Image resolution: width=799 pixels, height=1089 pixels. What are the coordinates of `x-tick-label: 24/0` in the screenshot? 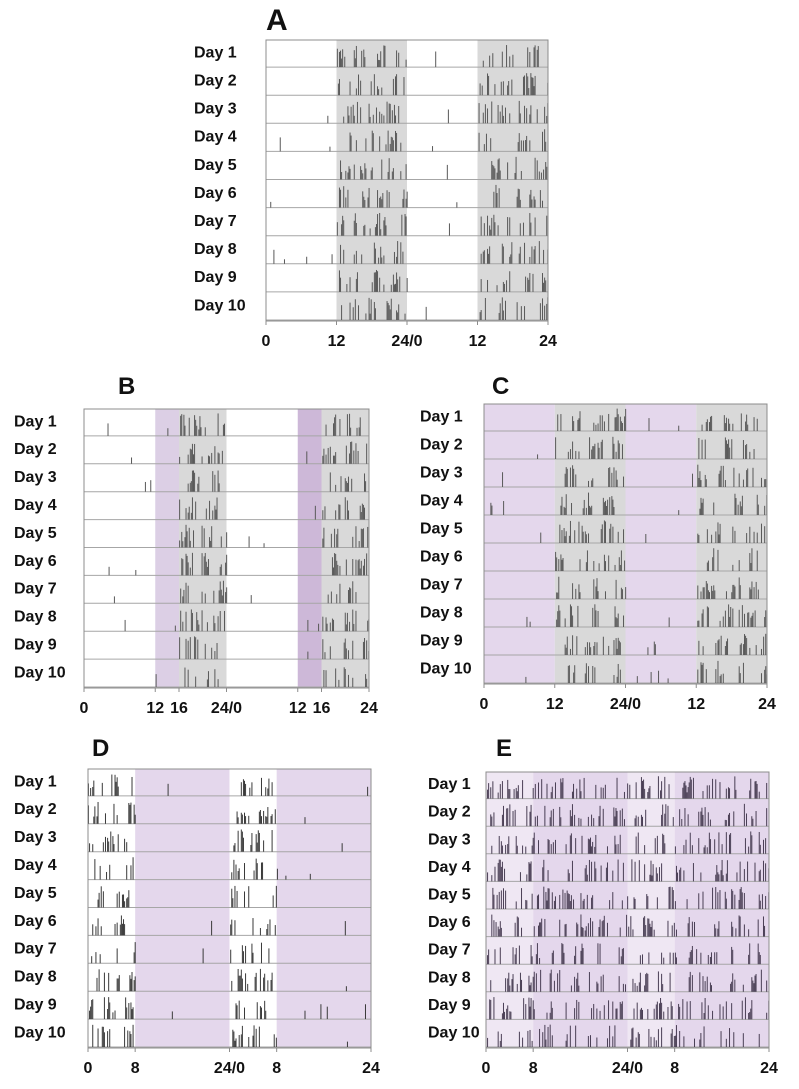 It's located at (226, 708).